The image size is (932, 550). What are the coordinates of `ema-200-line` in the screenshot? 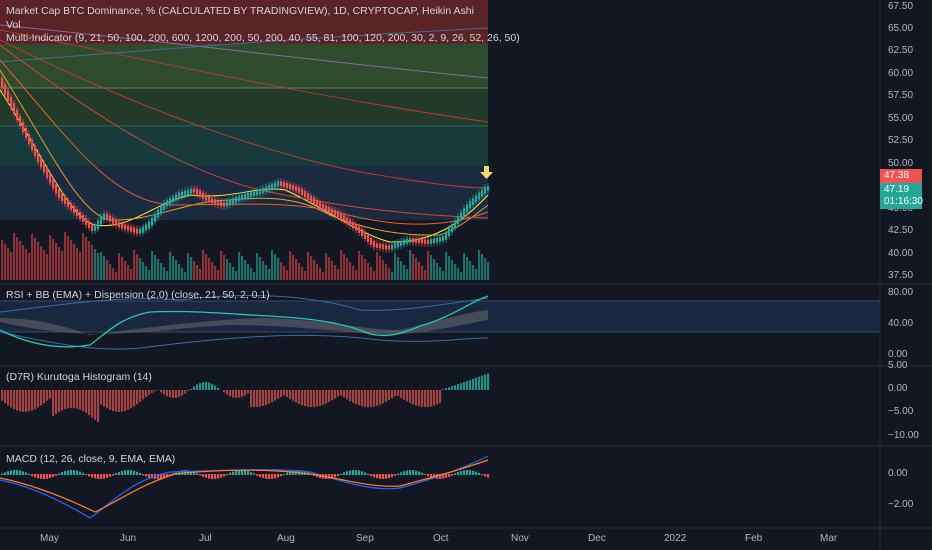 It's located at (244, 114).